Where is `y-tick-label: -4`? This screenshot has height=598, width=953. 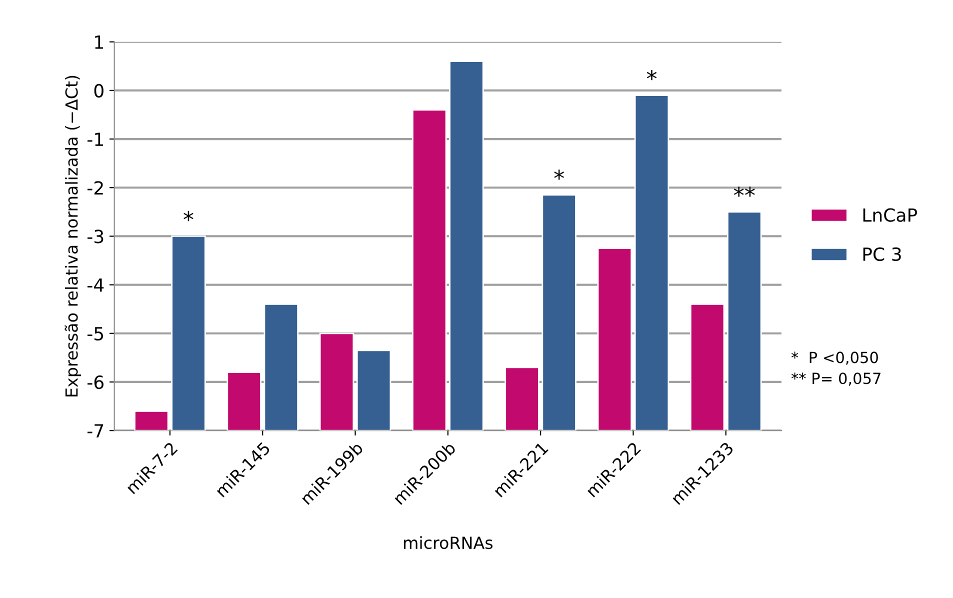
y-tick-label: -4 is located at coordinates (96, 285).